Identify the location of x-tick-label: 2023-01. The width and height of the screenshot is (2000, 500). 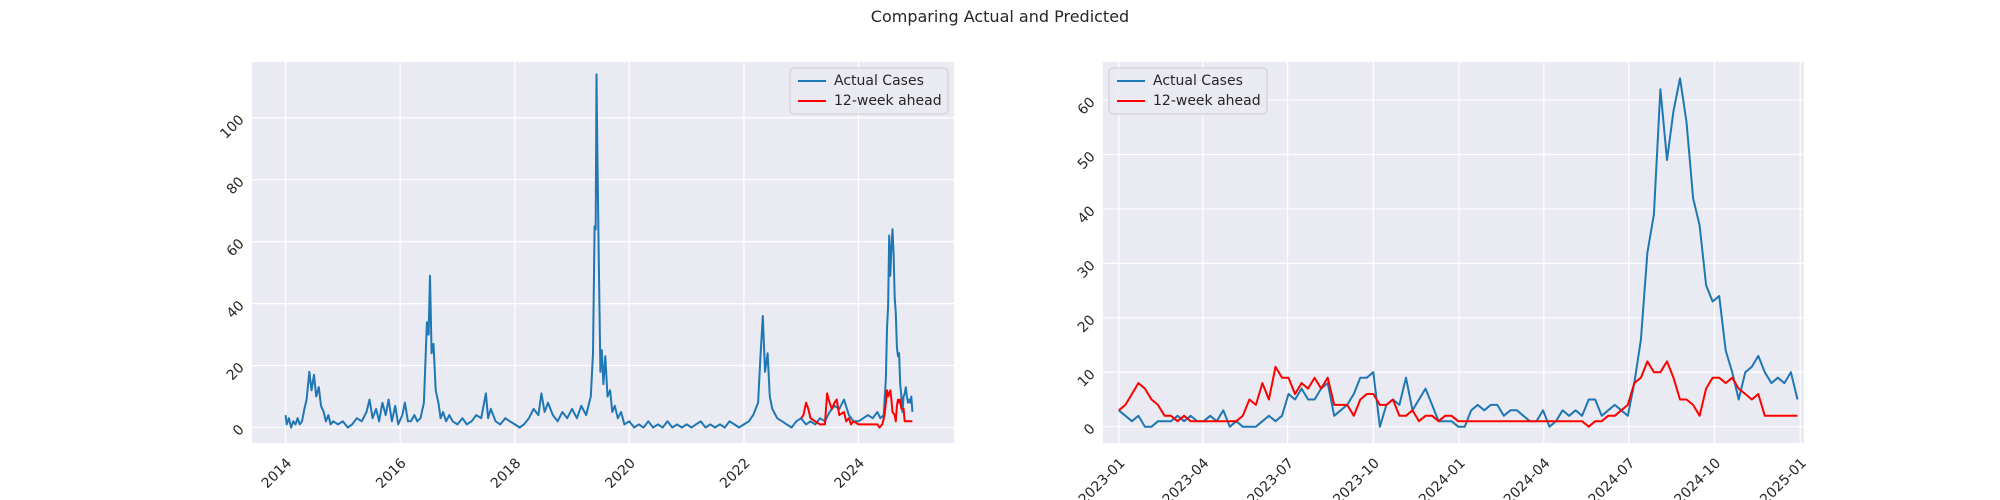
(1102, 477).